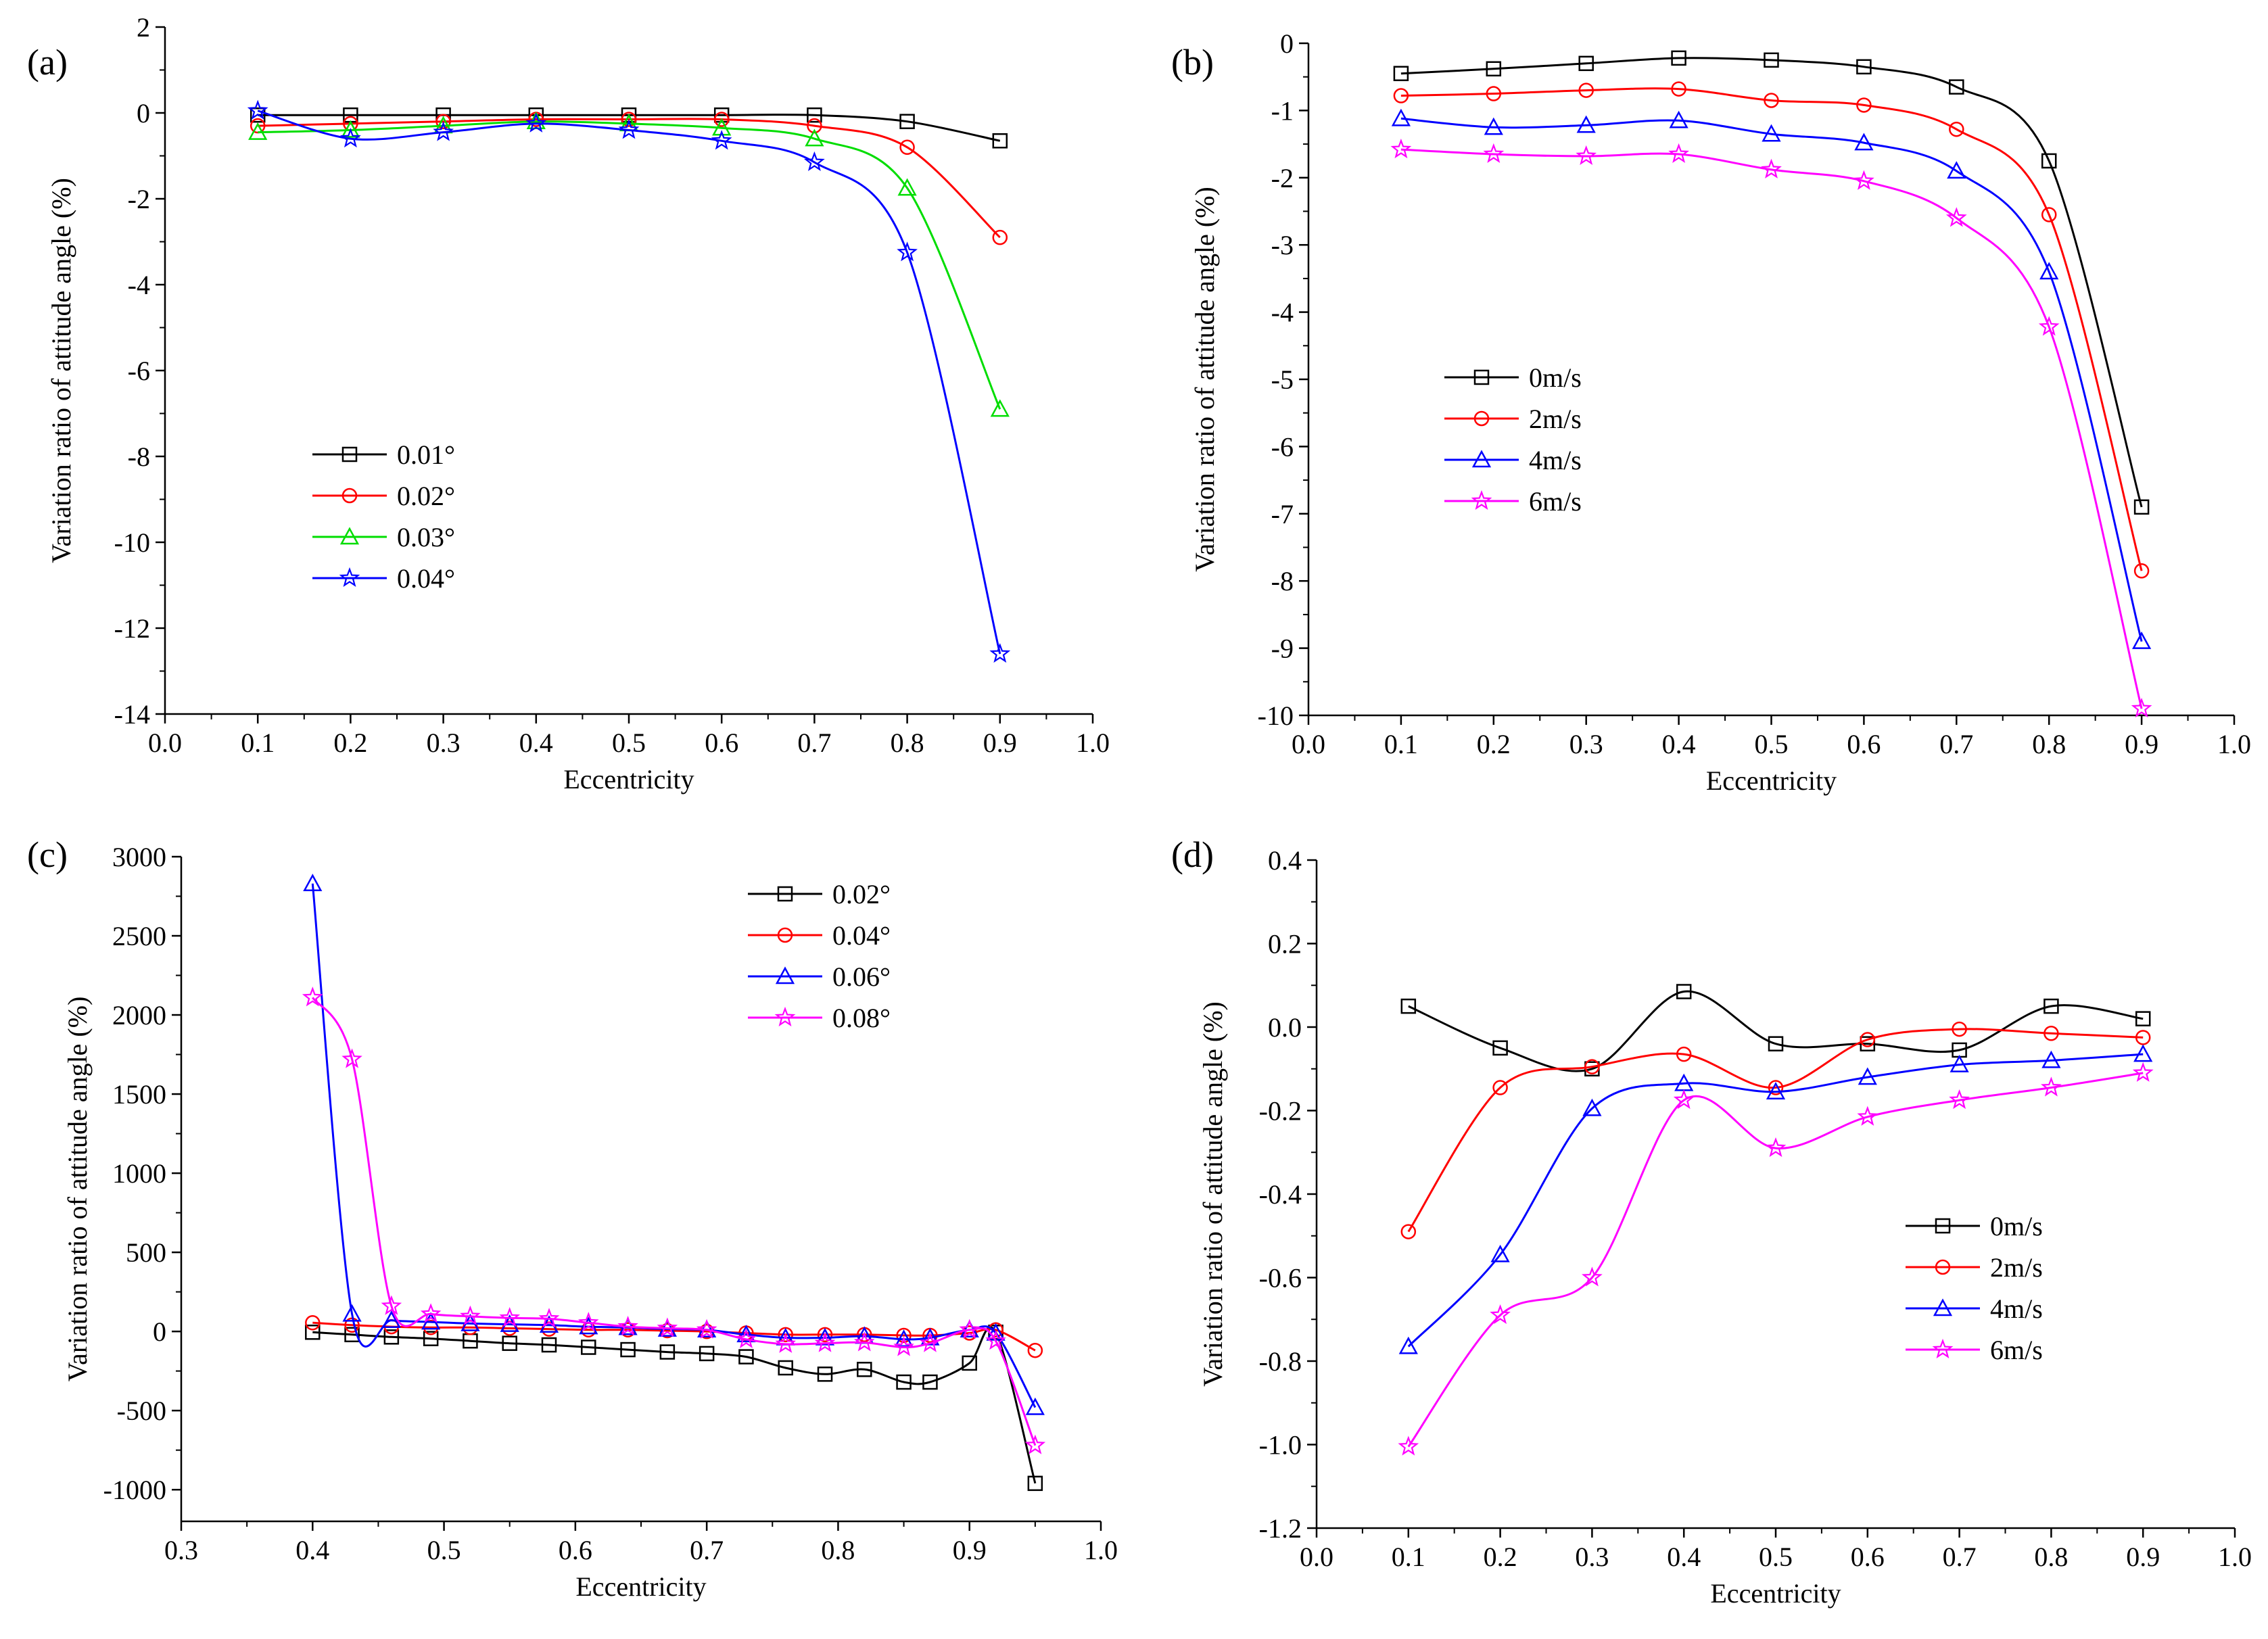 This screenshot has height=1639, width=2268. Describe the element at coordinates (861, 936) in the screenshot. I see `legend-label: 0.04°` at that location.